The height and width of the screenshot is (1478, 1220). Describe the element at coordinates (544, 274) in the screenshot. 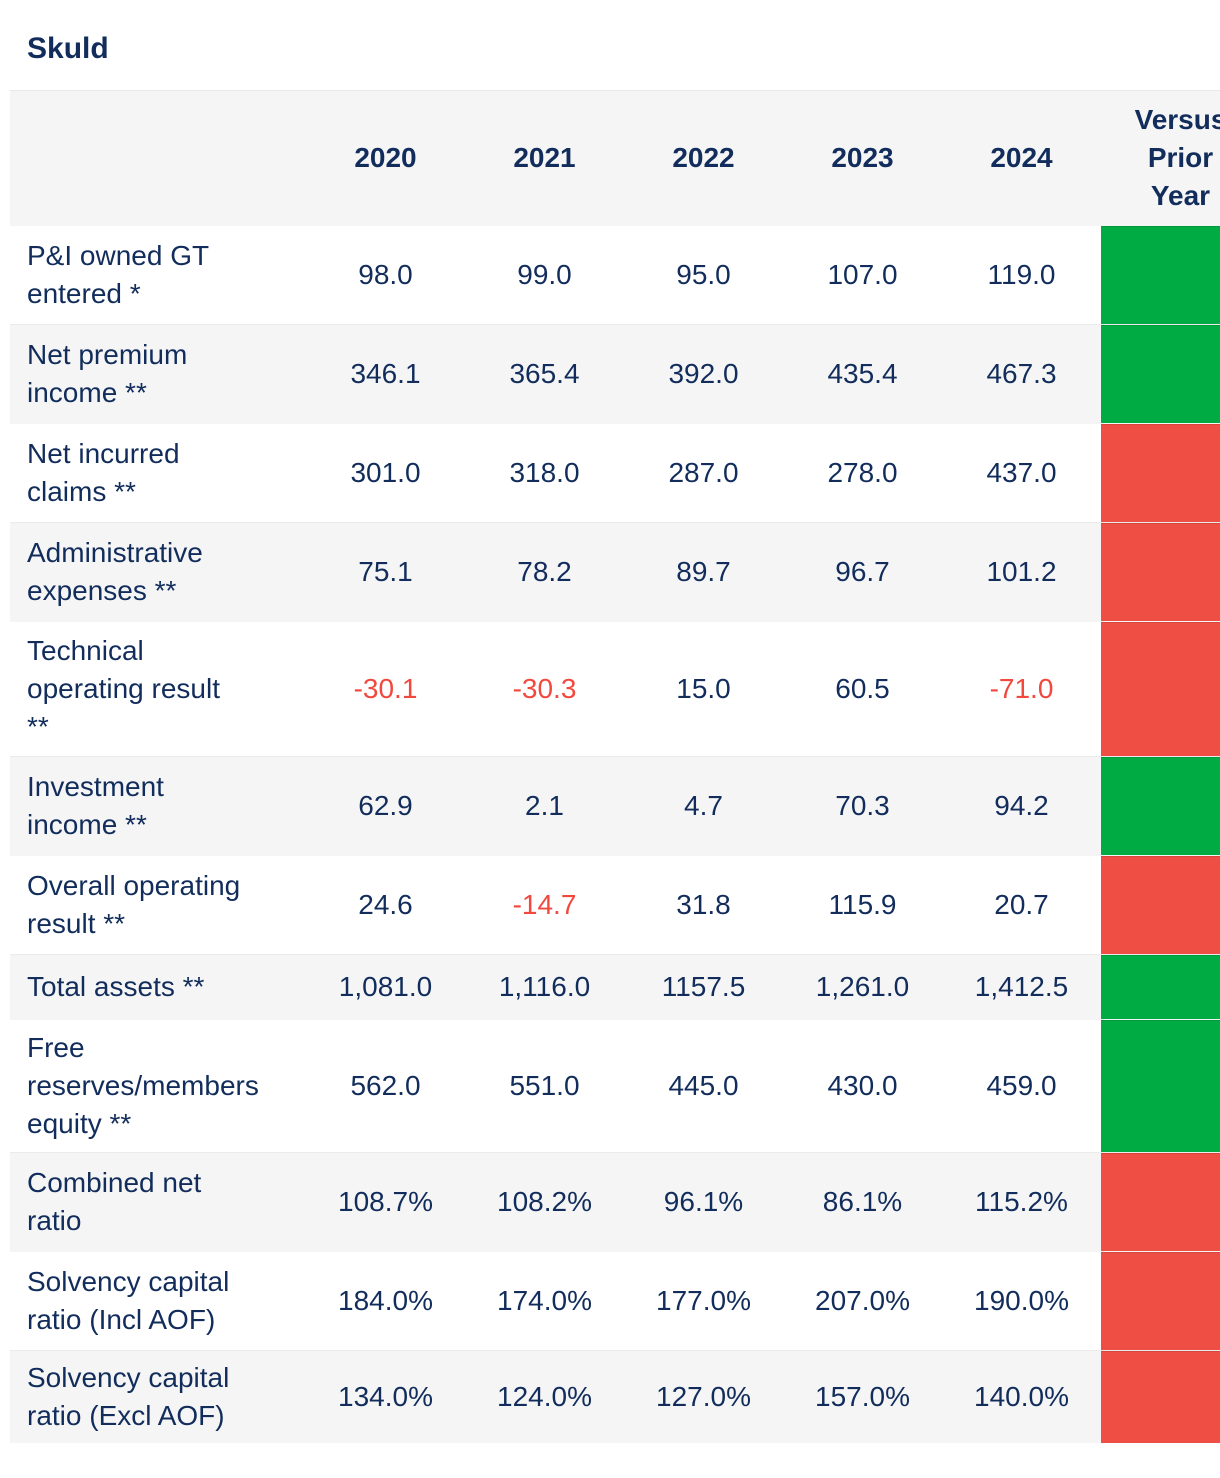

I see `value-2021: 99.0` at that location.